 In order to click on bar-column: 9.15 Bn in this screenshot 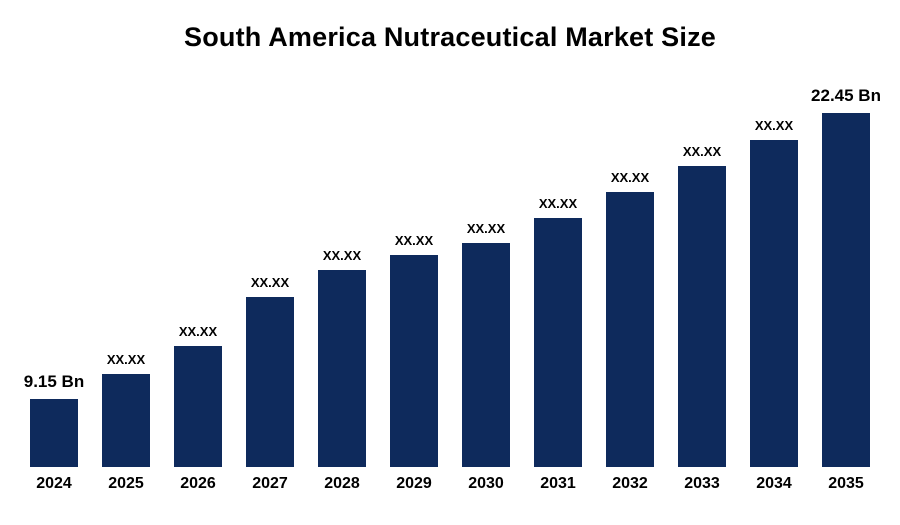, I will do `click(54, 419)`.